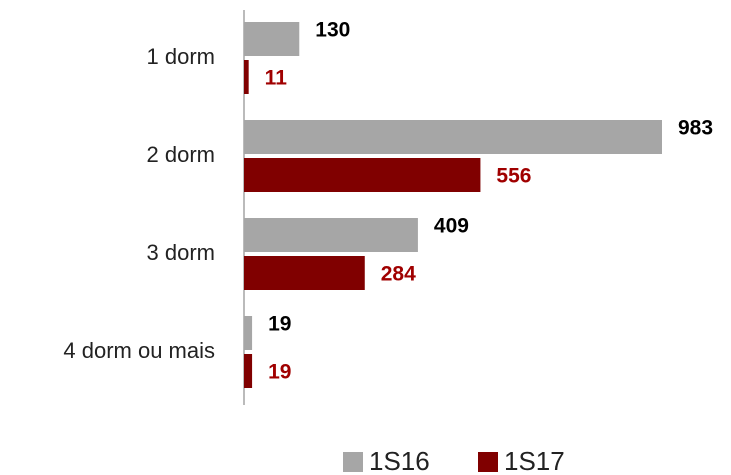 Image resolution: width=731 pixels, height=475 pixels. What do you see at coordinates (398, 274) in the screenshot?
I see `value-label: 284` at bounding box center [398, 274].